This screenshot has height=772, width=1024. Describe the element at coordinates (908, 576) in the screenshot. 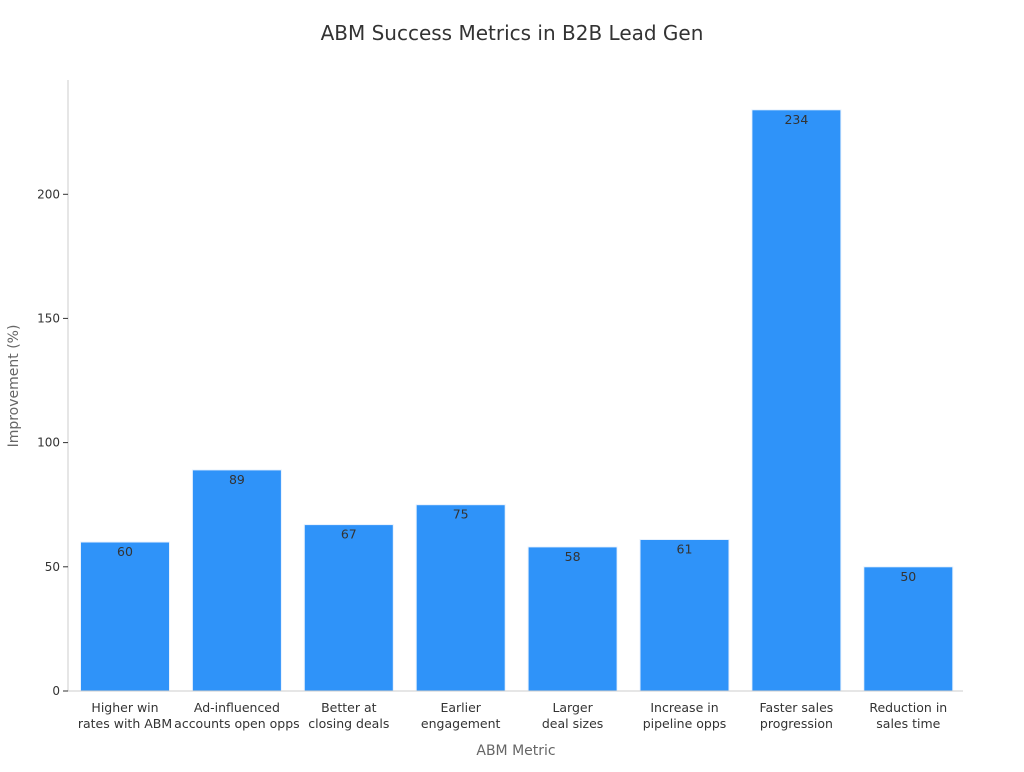

I see `data-label-7: 50` at that location.